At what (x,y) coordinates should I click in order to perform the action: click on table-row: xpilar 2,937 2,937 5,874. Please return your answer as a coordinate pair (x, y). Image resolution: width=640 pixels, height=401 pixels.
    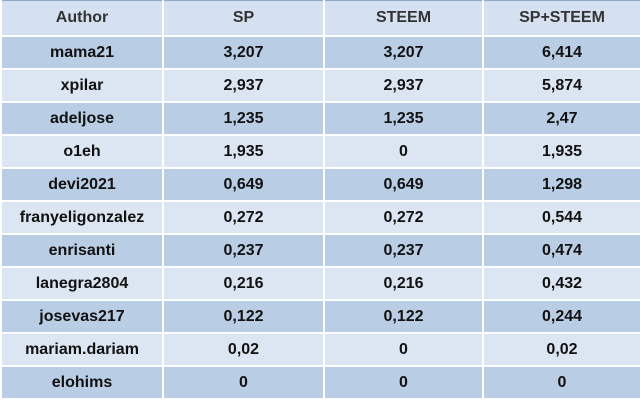
    Looking at the image, I should click on (320, 85).